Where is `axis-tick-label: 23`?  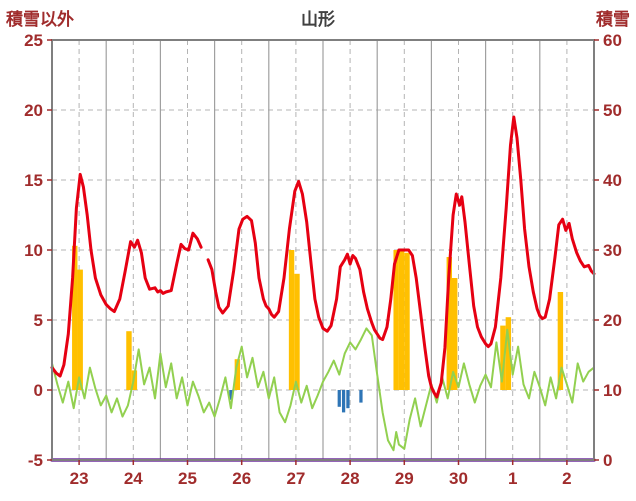
axis-tick-label: 23 is located at coordinates (79, 478).